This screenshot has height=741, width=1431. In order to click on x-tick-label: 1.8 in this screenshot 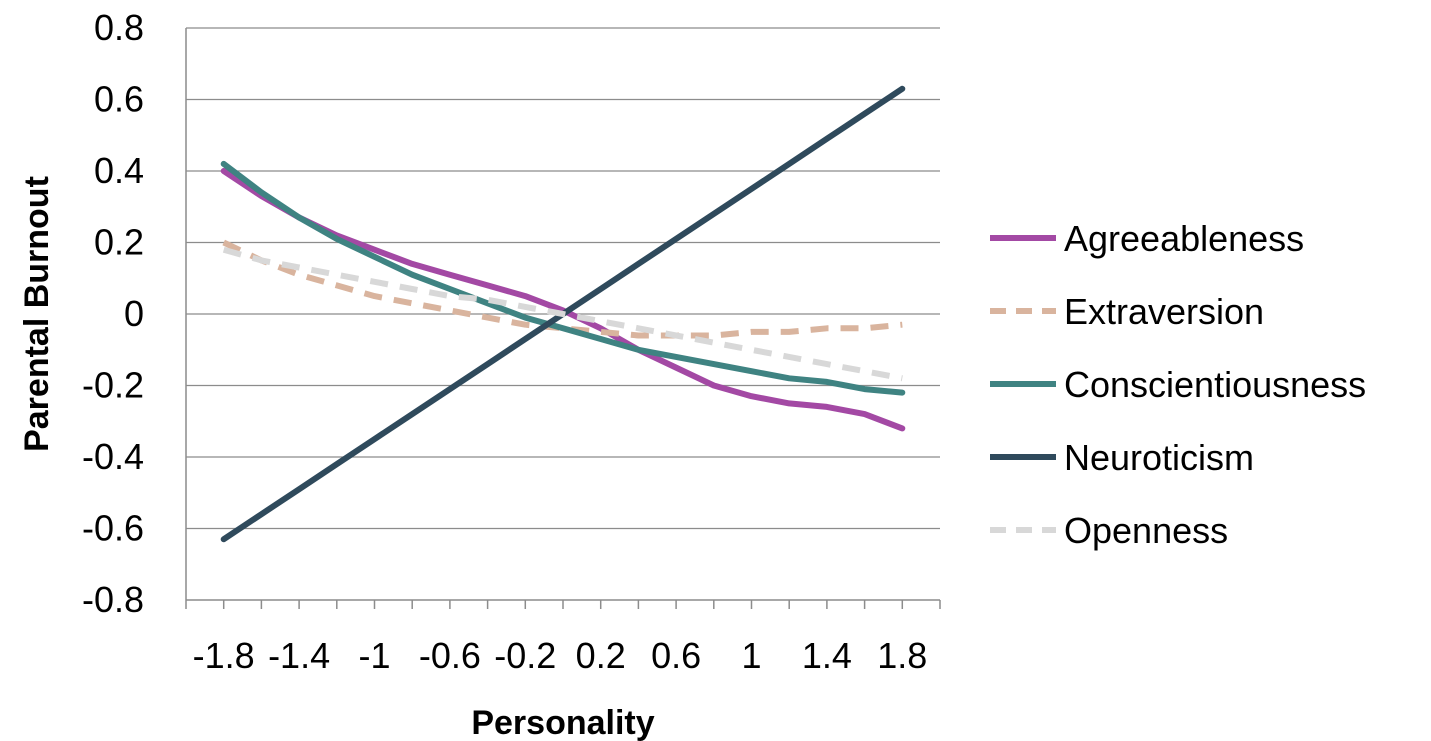, I will do `click(902, 655)`.